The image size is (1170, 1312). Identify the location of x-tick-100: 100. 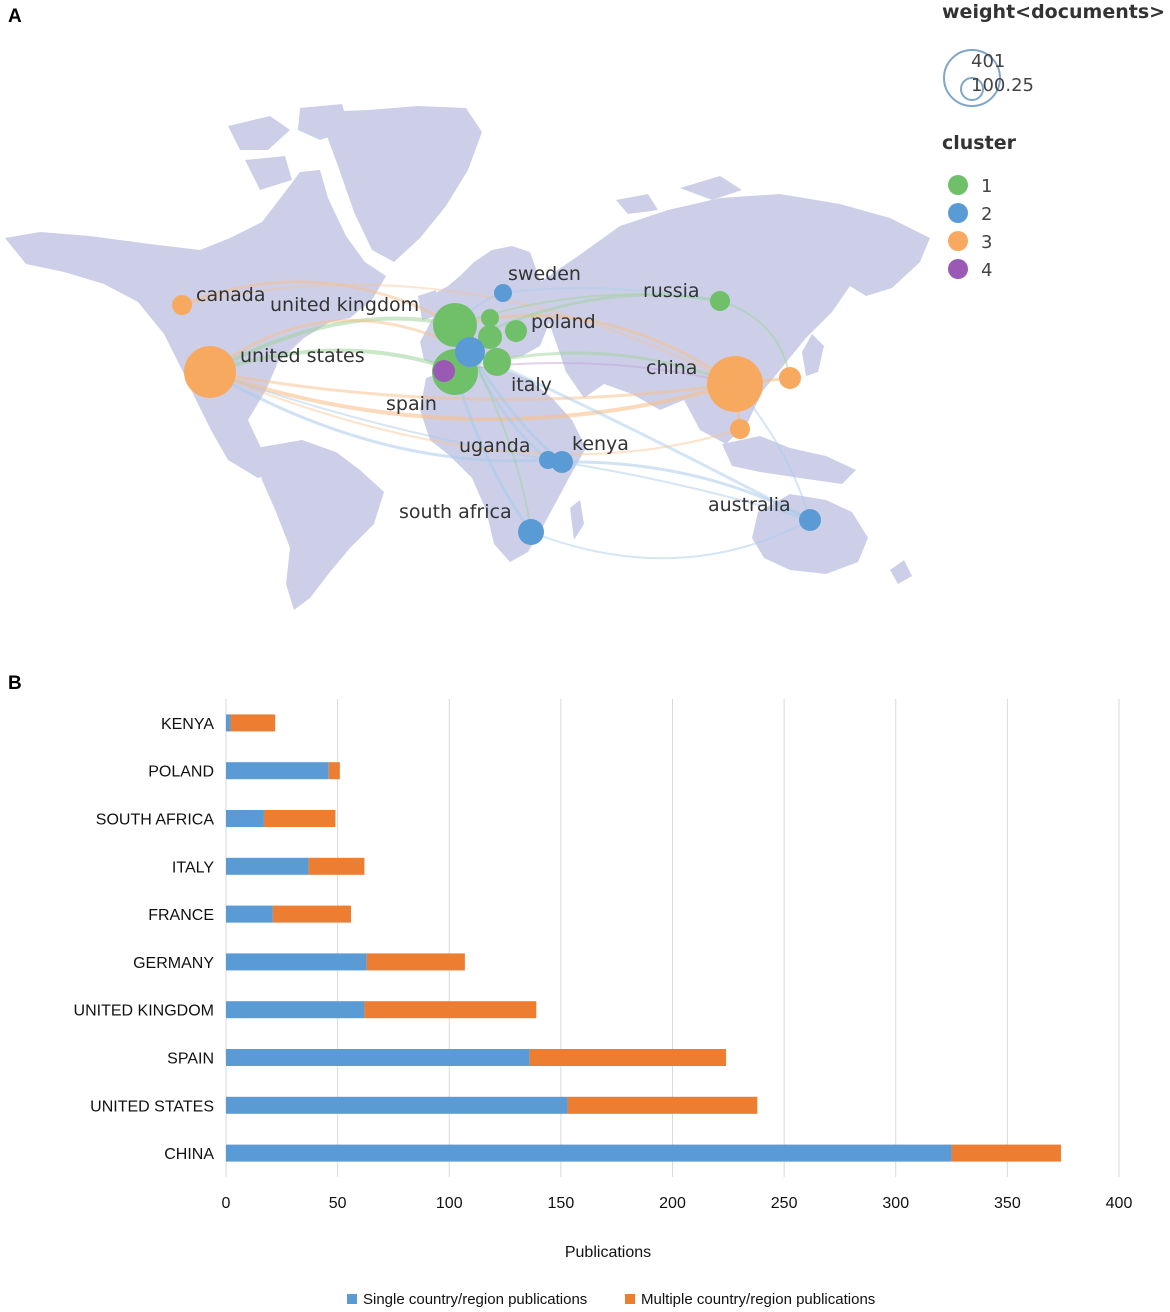
(449, 1203).